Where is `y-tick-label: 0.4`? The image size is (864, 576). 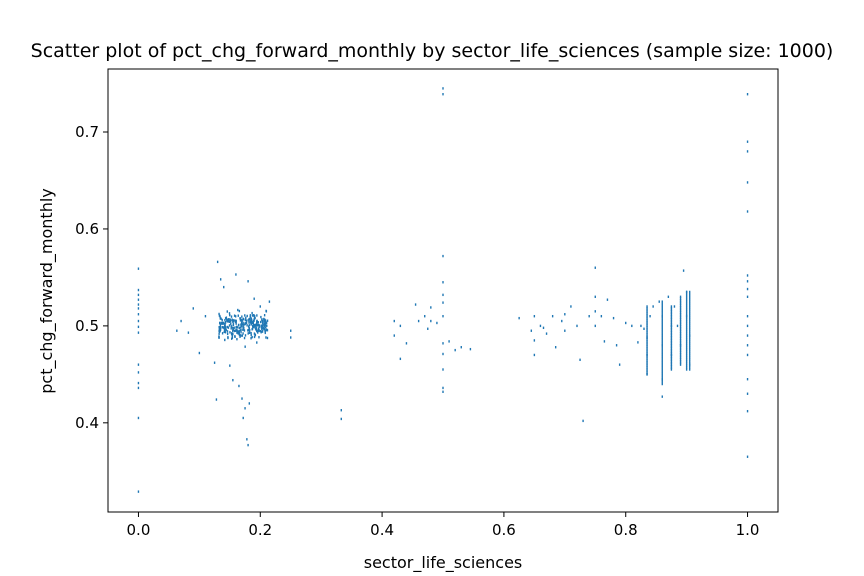 y-tick-label: 0.4 is located at coordinates (87, 423).